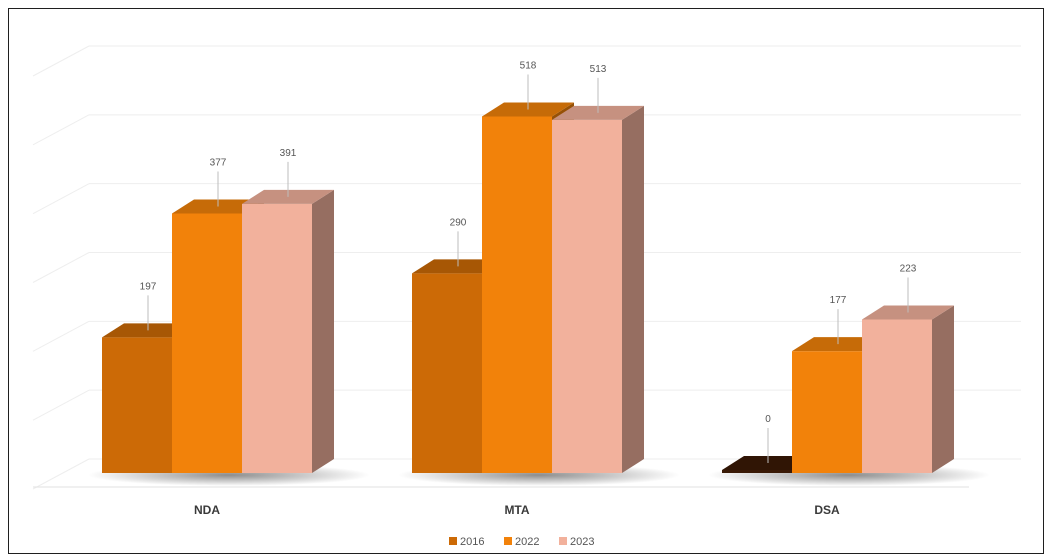 Image resolution: width=1052 pixels, height=558 pixels. I want to click on legend: 2016 2022 2023, so click(521, 542).